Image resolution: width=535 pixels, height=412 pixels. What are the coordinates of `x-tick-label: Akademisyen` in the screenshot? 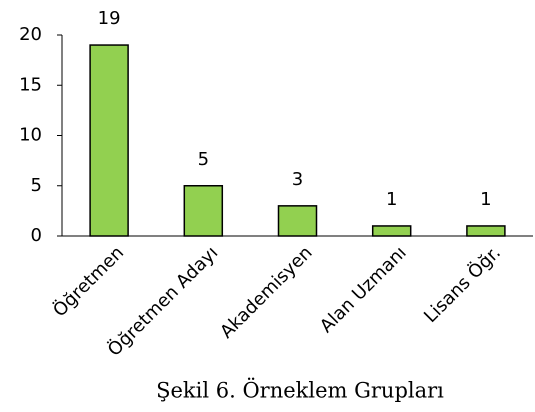 It's located at (266, 292).